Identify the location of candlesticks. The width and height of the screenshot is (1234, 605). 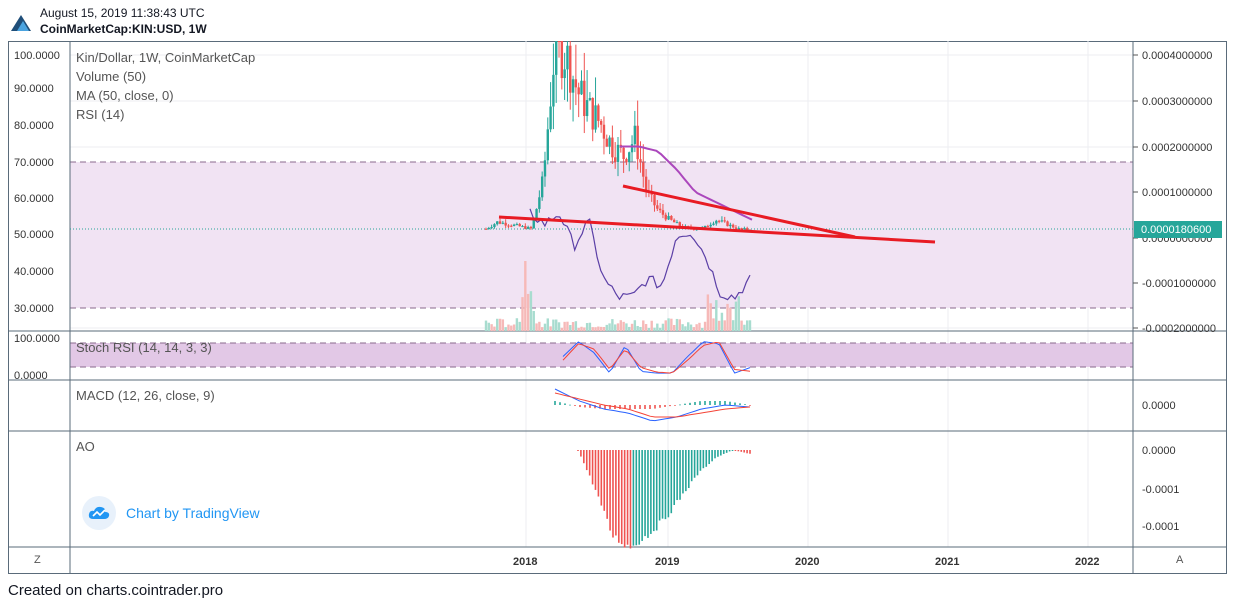
(618, 136).